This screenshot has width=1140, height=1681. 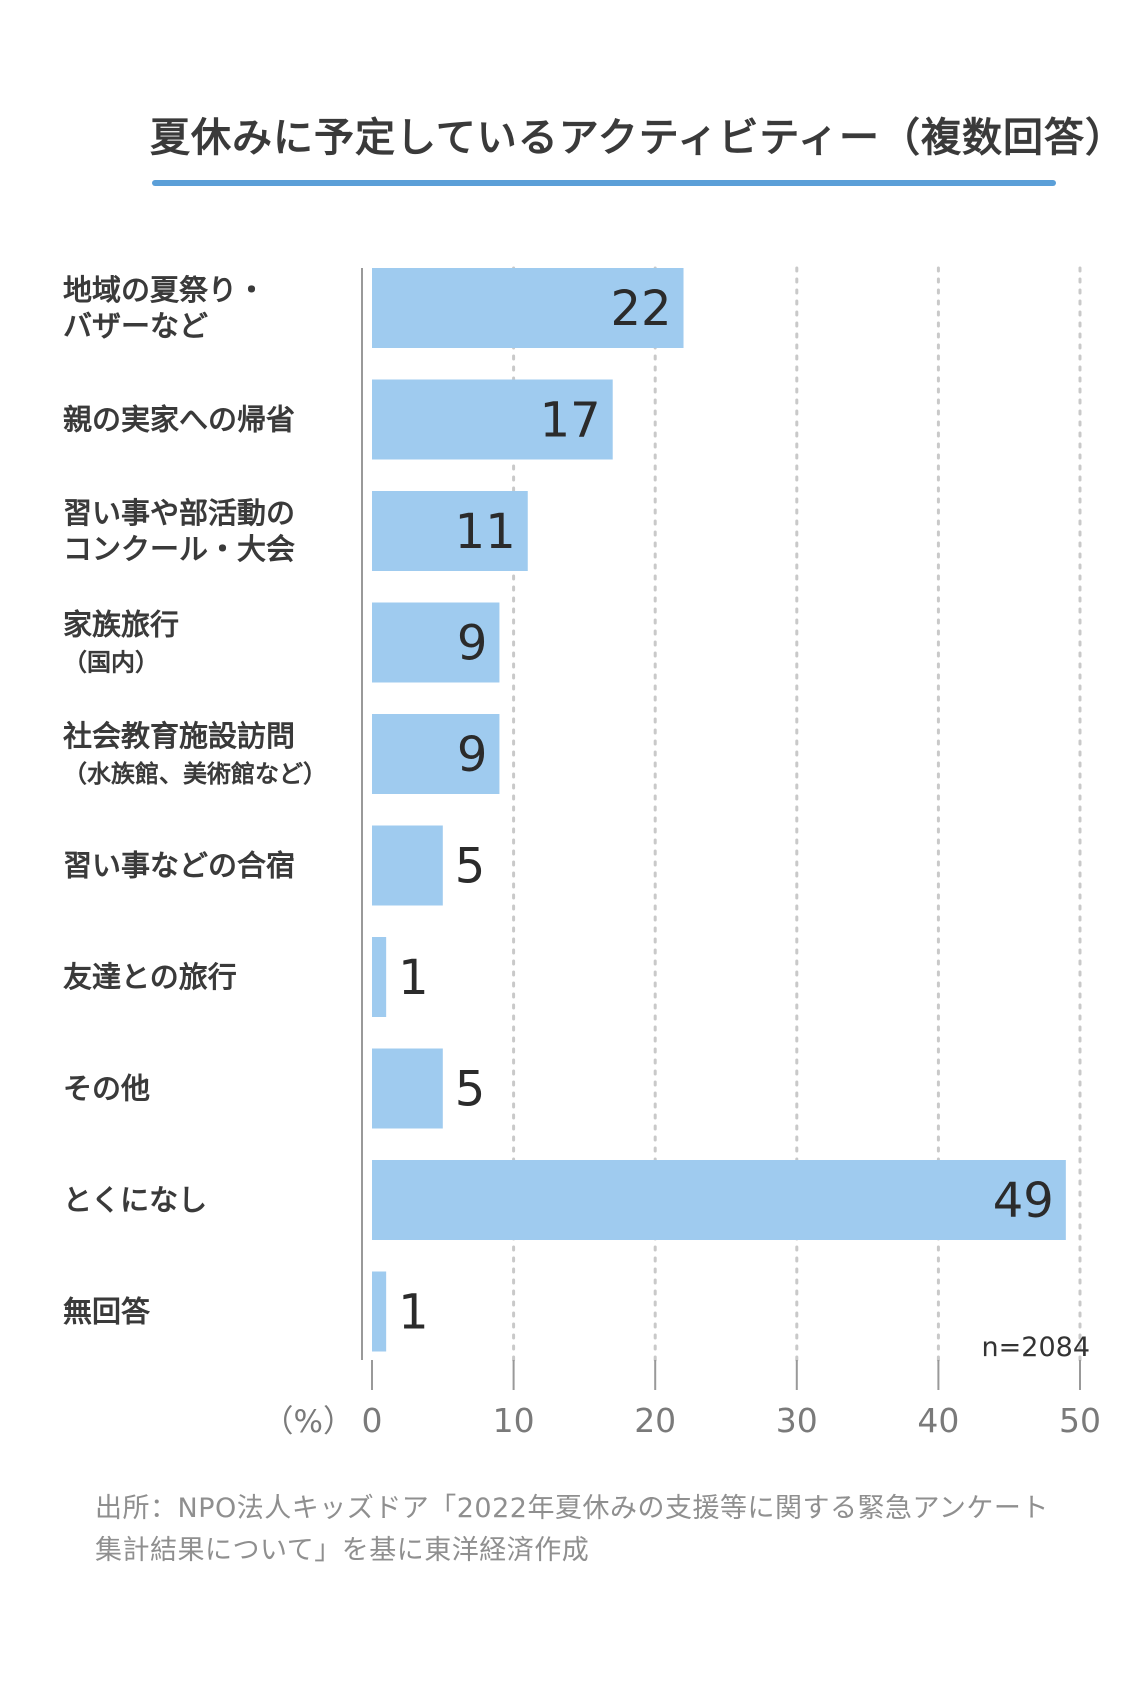 What do you see at coordinates (470, 1090) in the screenshot?
I see `data-label-7: 5` at bounding box center [470, 1090].